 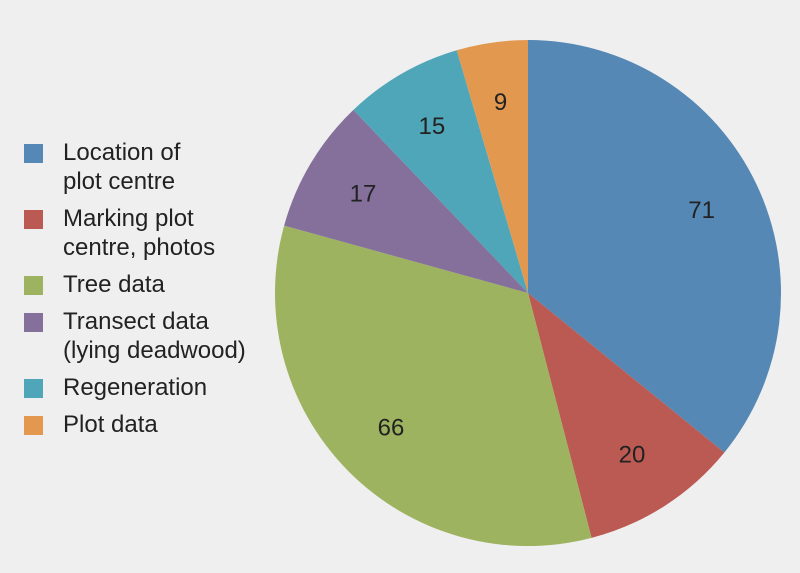 I want to click on legend-label: Location of plot centre, so click(x=122, y=167).